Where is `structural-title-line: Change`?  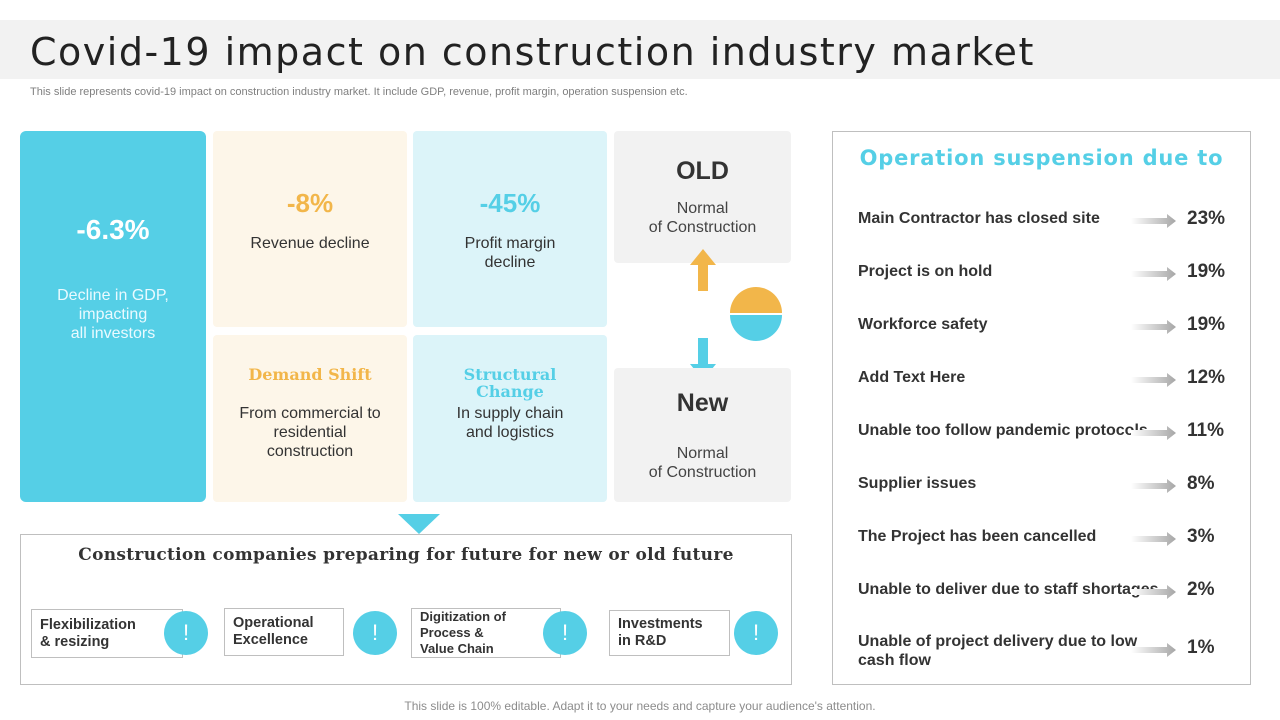 structural-title-line: Change is located at coordinates (510, 391).